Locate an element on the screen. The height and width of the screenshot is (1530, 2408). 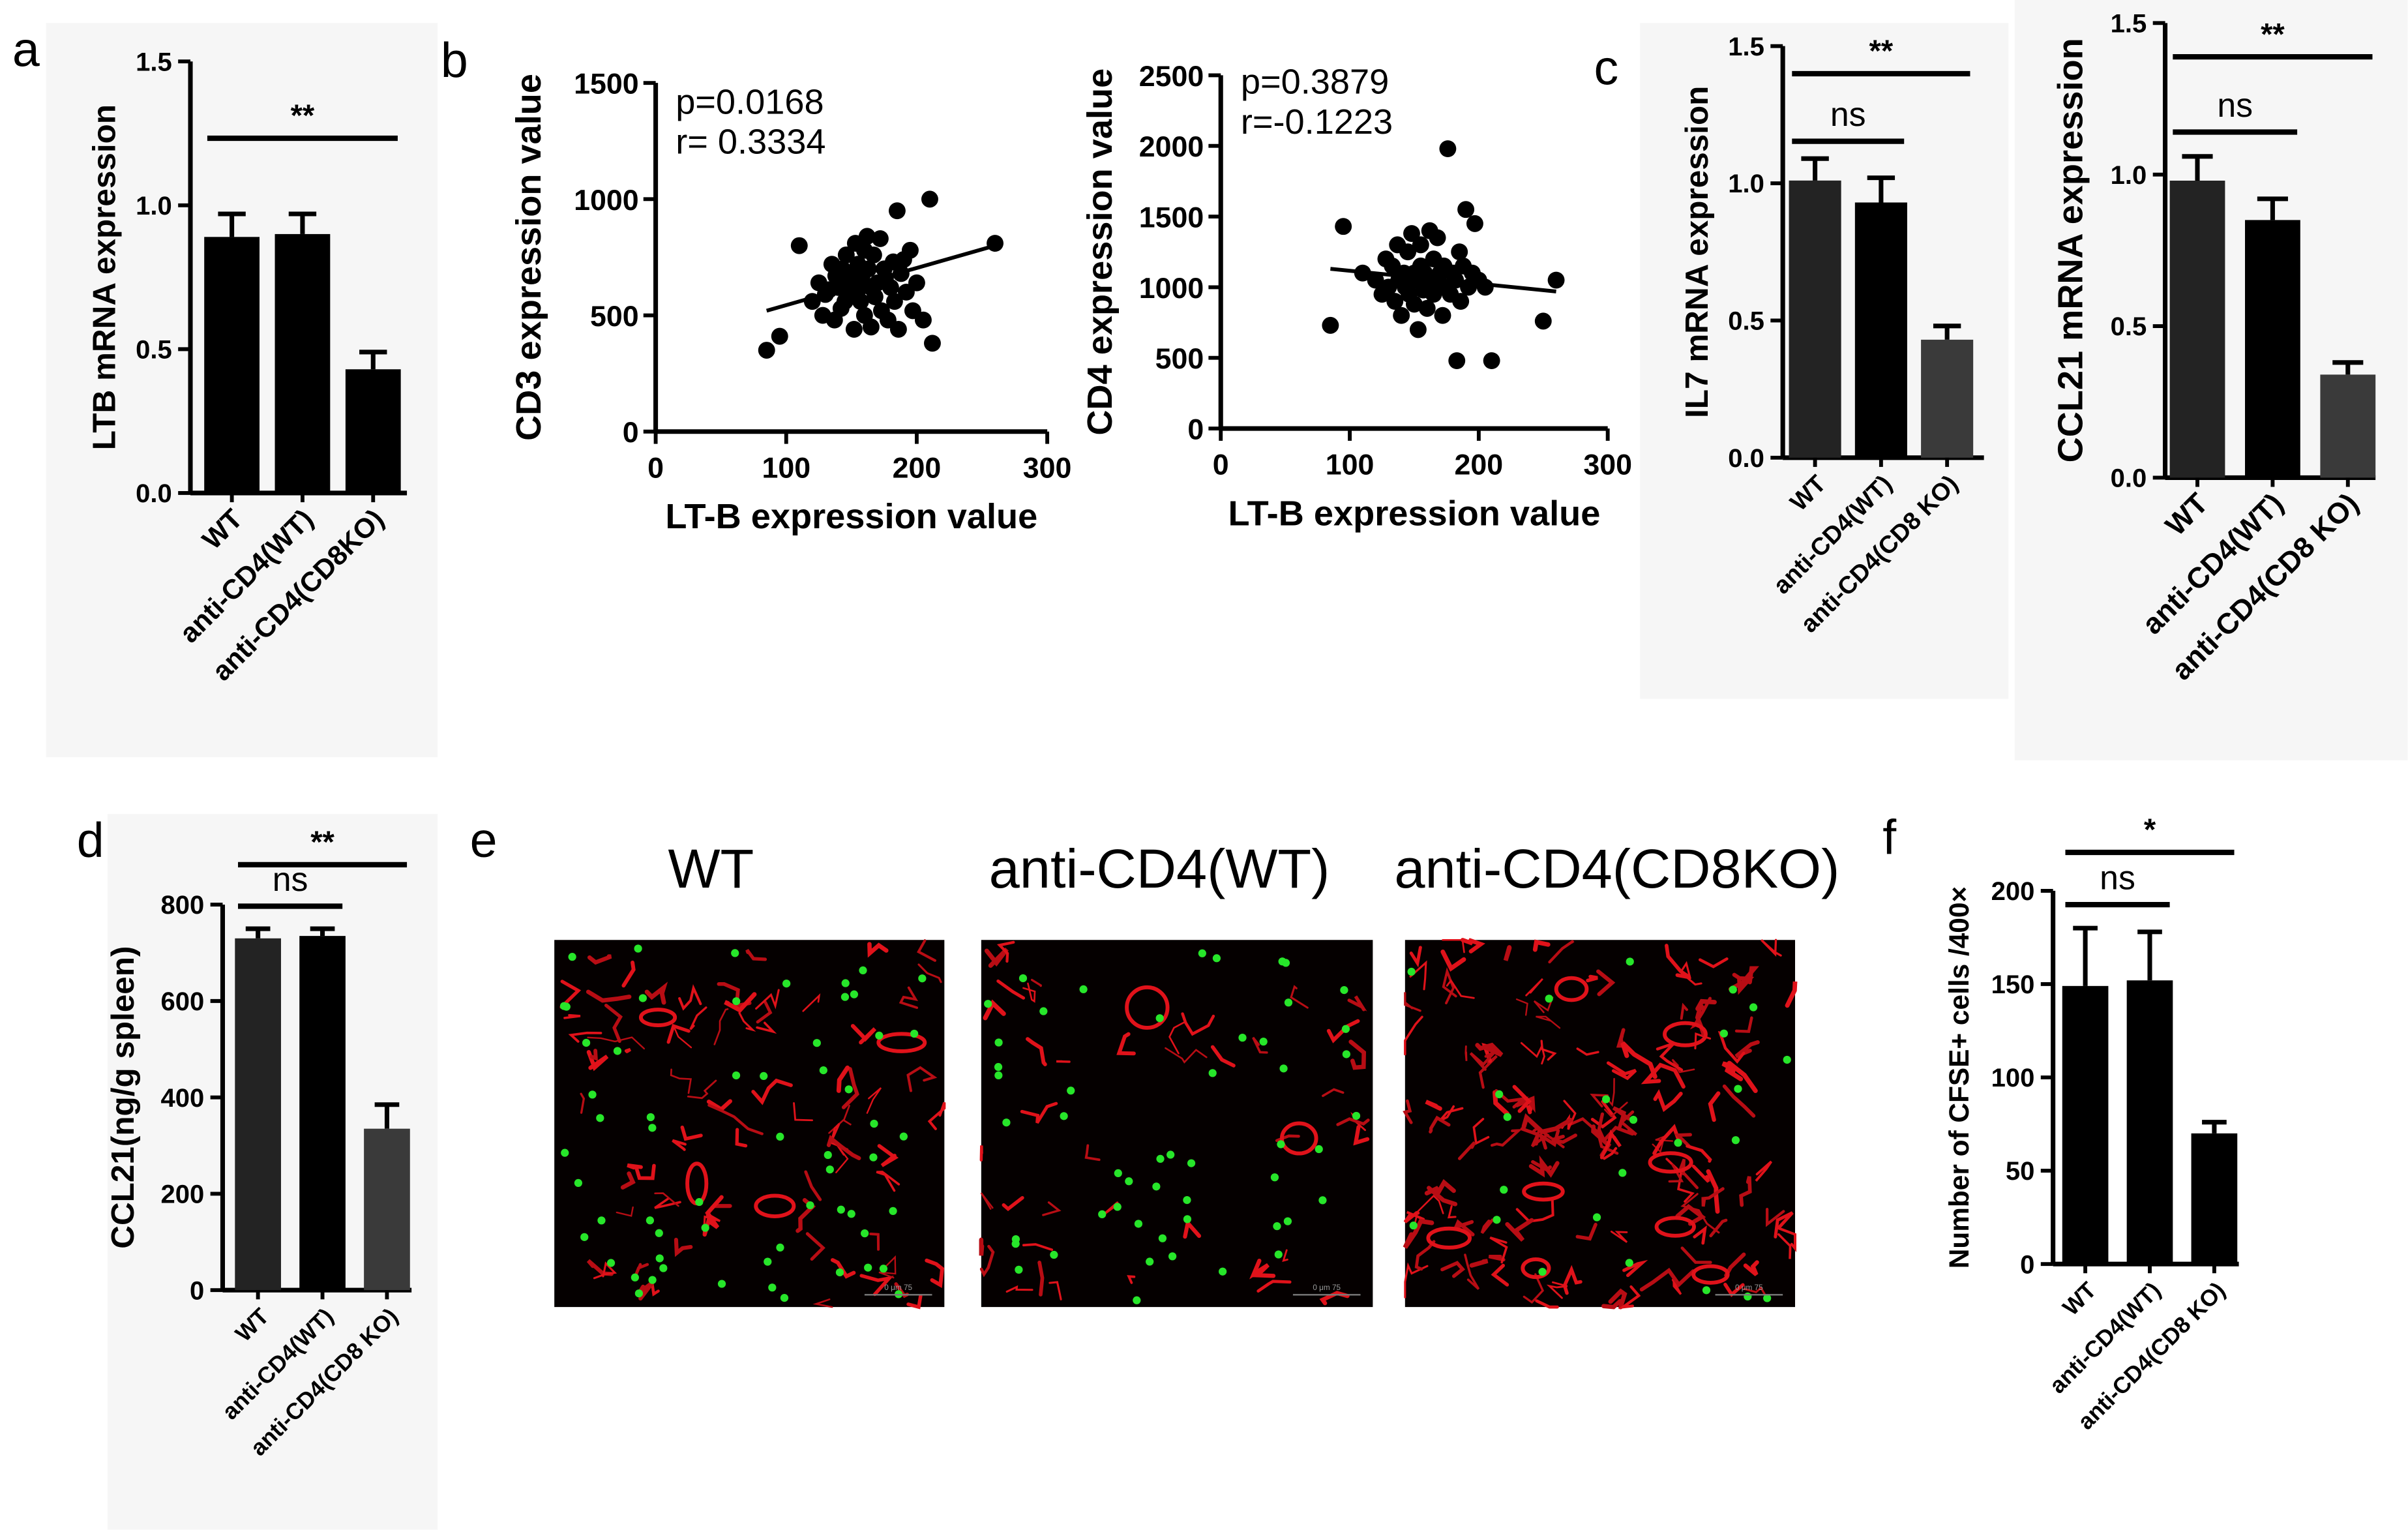
panel-letter-f: f is located at coordinates (1889, 837).